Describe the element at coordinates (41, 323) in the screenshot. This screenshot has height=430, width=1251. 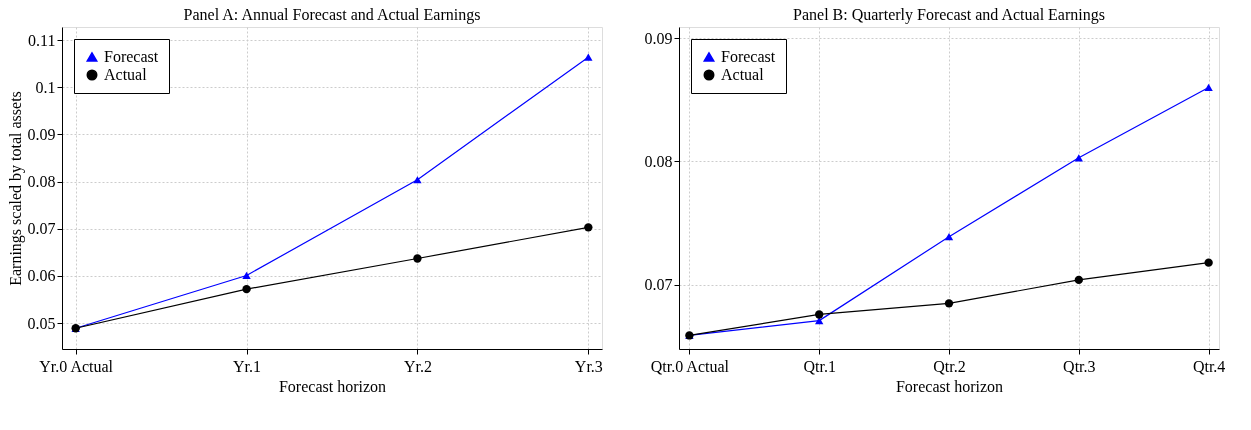
I see `y-tick-label: 0.05` at that location.